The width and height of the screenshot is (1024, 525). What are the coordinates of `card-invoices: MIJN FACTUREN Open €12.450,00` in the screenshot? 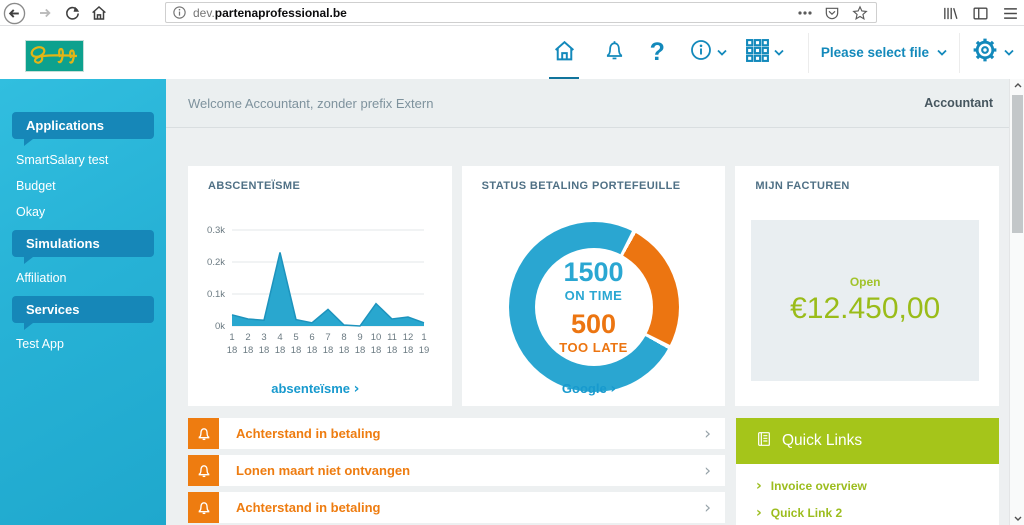 It's located at (867, 286).